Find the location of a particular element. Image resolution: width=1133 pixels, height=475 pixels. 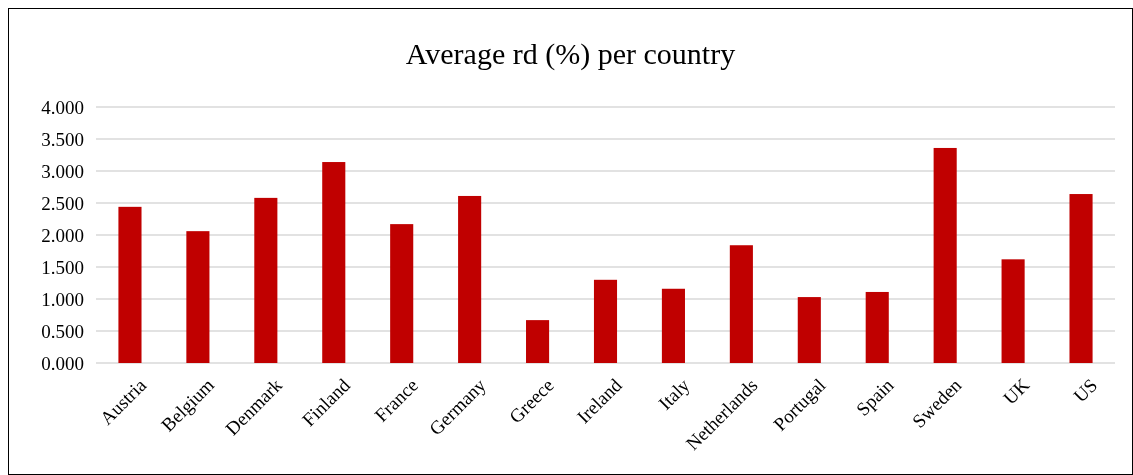

y-tick-label: 0.000 is located at coordinates (62, 363).